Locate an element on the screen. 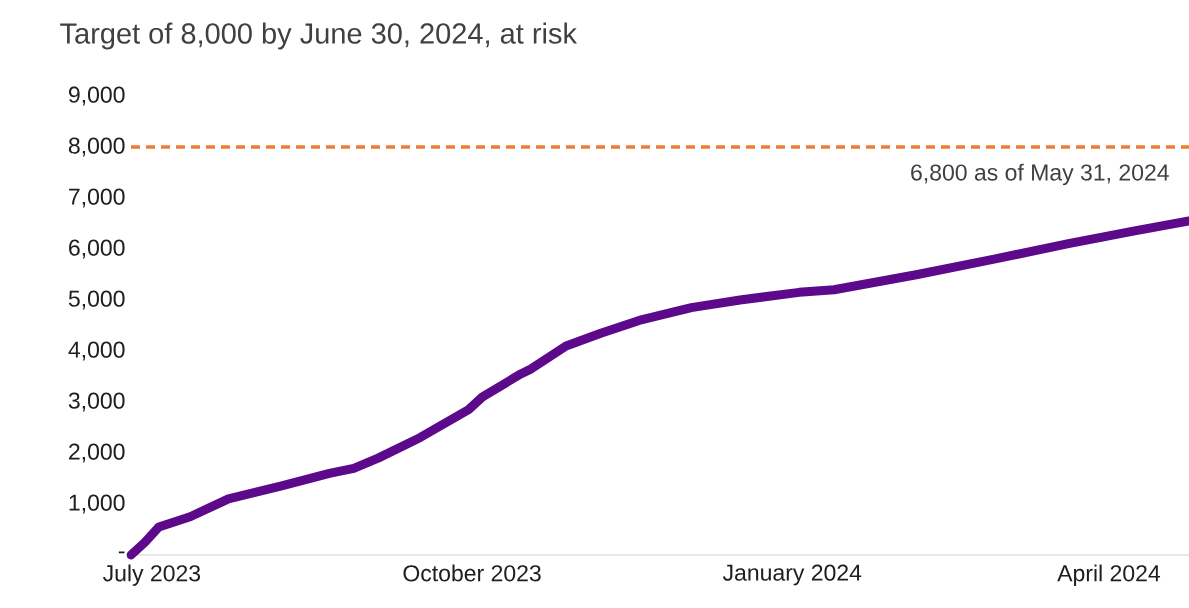 The width and height of the screenshot is (1189, 608). y-tick-label: 3,000 is located at coordinates (96, 402).